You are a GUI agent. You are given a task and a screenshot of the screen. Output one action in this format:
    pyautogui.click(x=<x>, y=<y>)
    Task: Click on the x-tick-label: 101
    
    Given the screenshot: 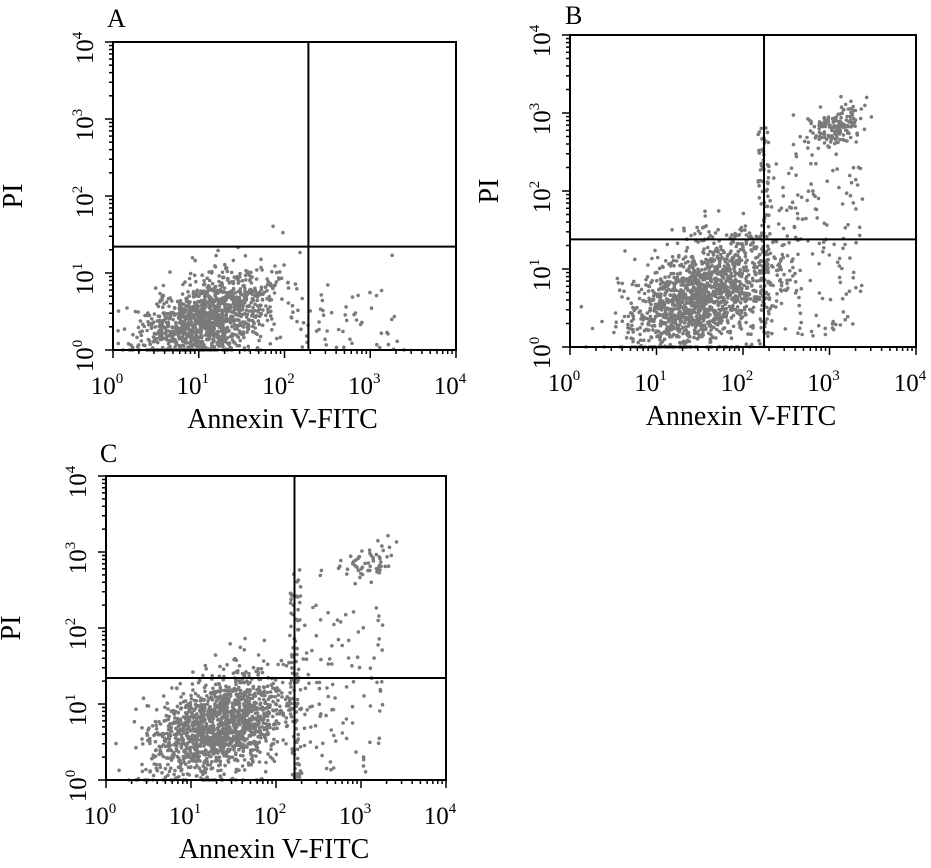 What is the action you would take?
    pyautogui.click(x=650, y=382)
    